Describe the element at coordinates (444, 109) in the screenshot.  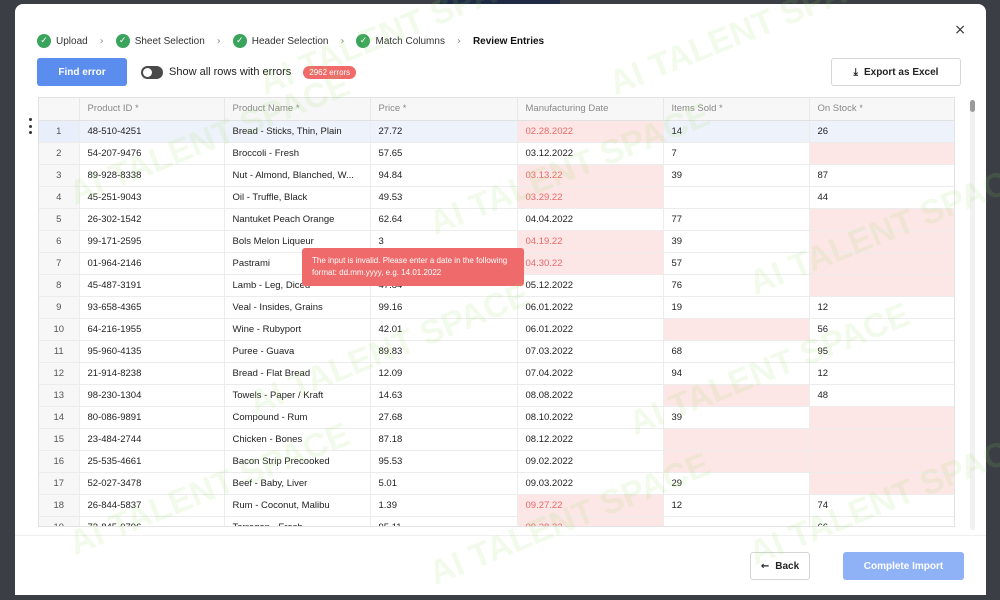
I see `column-header-price: Price *` at that location.